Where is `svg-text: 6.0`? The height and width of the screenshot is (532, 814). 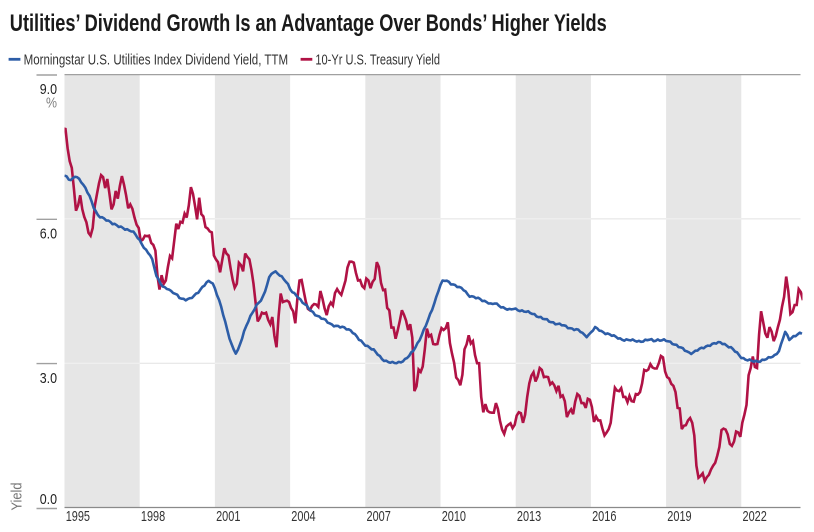
svg-text: 6.0 is located at coordinates (48, 234).